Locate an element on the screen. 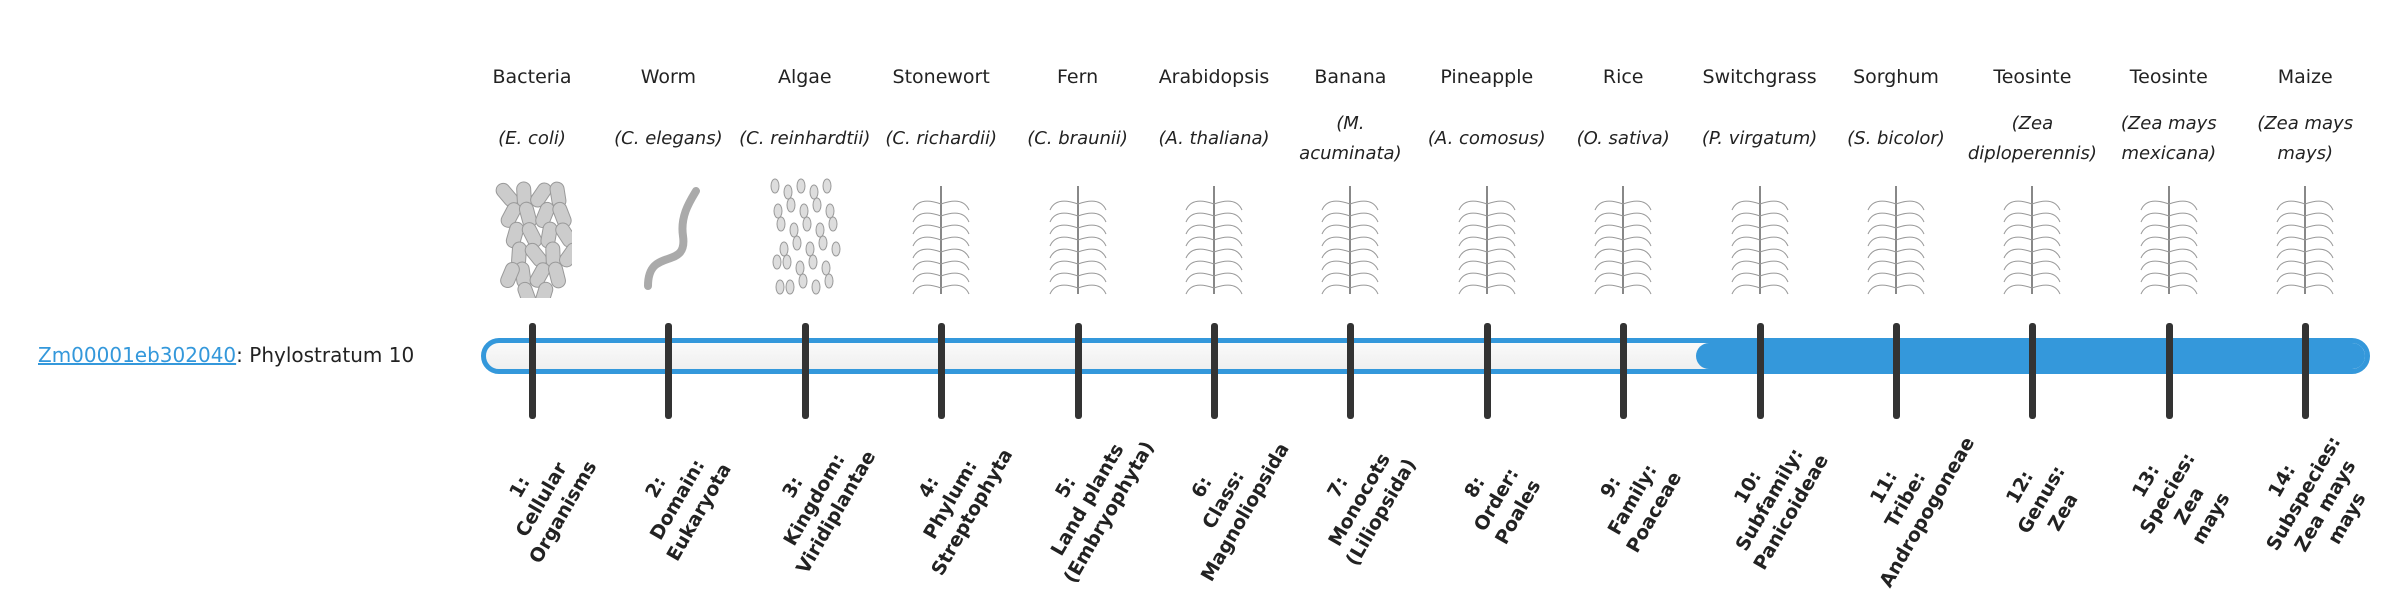  switchgrass-icon is located at coordinates (1760, 240).